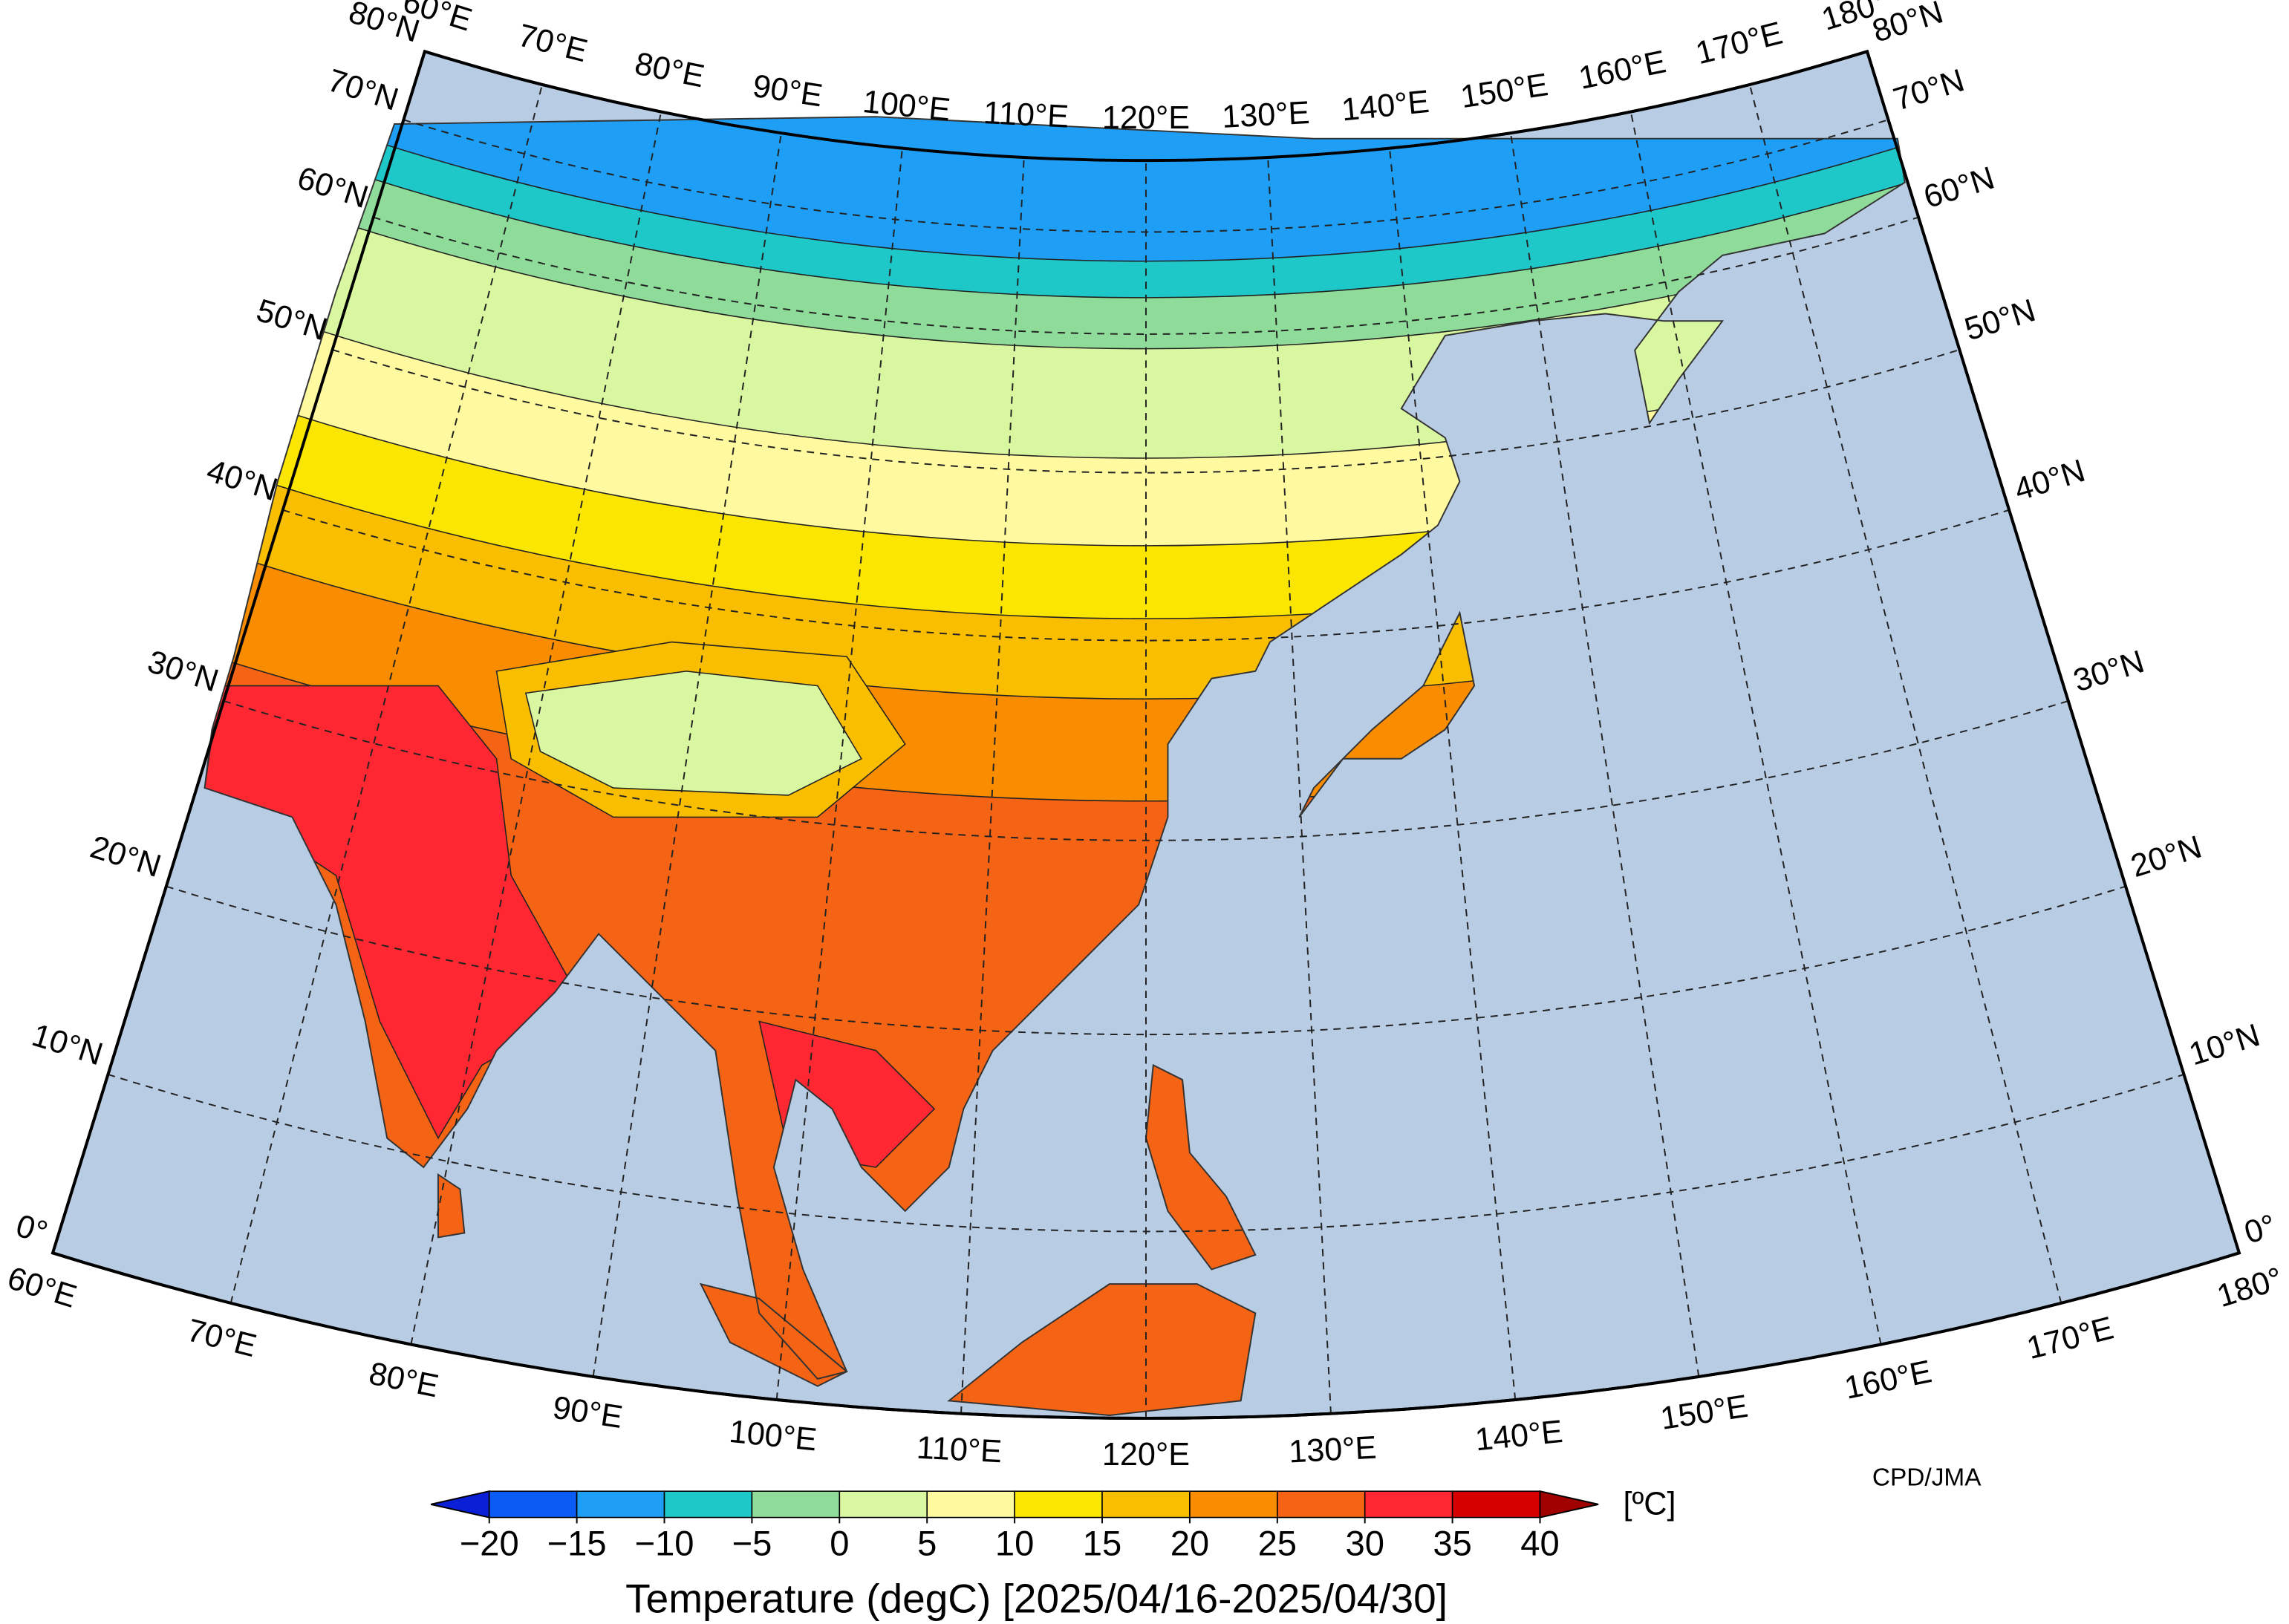 The width and height of the screenshot is (2289, 1624). I want to click on bottom-longitude-label: 130°E, so click(1332, 1450).